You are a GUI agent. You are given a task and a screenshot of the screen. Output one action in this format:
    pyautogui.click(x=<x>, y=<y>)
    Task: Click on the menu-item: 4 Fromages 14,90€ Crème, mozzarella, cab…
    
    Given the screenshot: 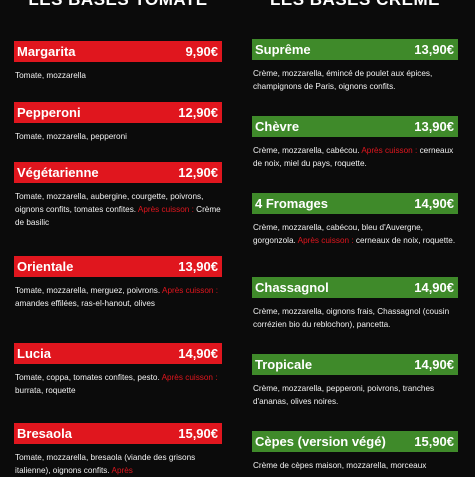 What is the action you would take?
    pyautogui.click(x=355, y=220)
    